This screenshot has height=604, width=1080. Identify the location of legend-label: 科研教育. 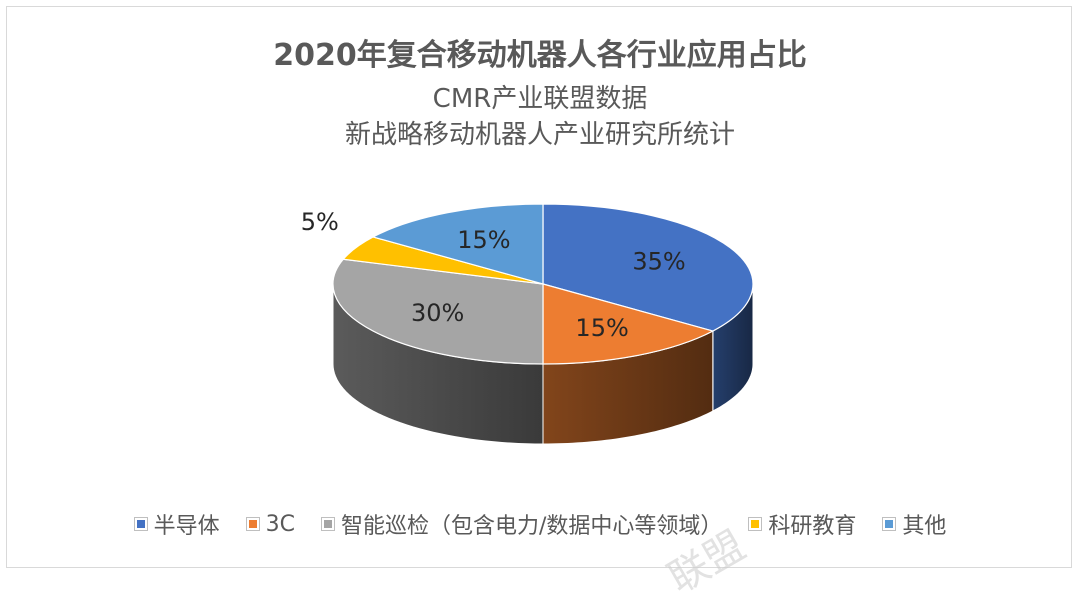
(812, 526).